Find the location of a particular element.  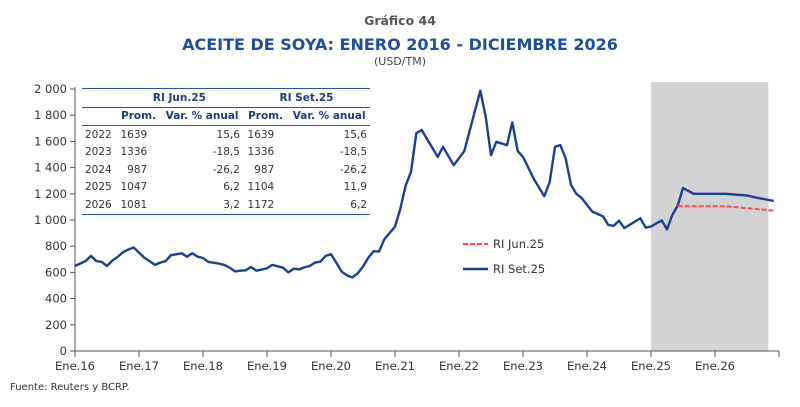

table-row: 2025 1047 6,2 1104 11,9 is located at coordinates (226, 188).